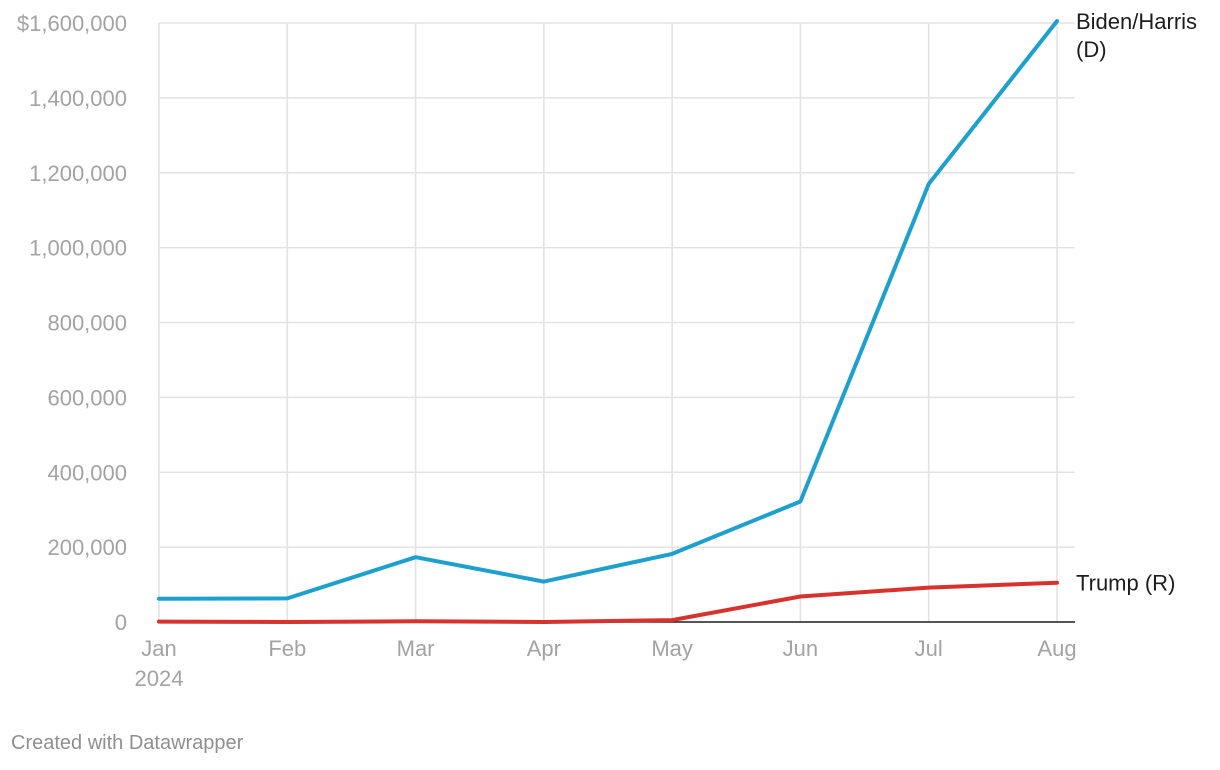 Image resolution: width=1220 pixels, height=770 pixels. Describe the element at coordinates (158, 648) in the screenshot. I see `x-tick-label: Jan` at that location.